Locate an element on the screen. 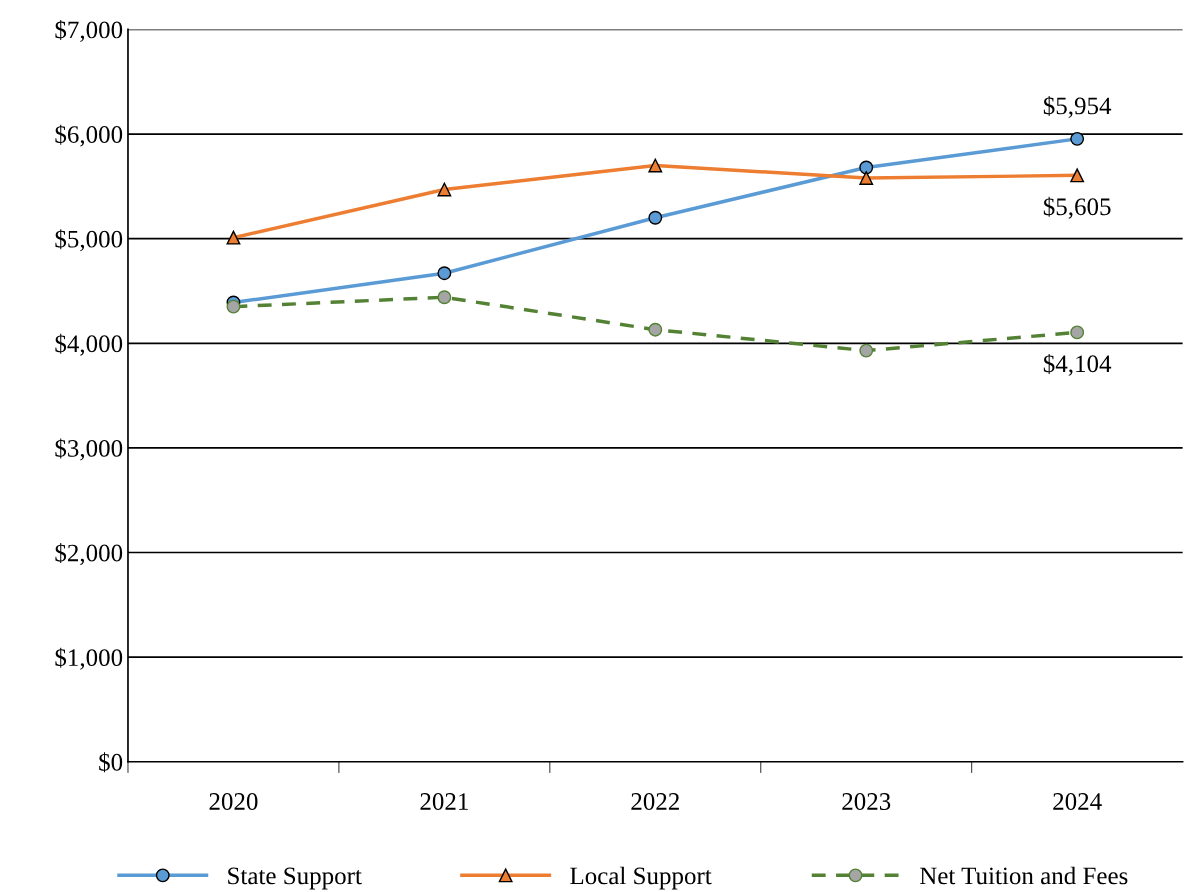 Image resolution: width=1185 pixels, height=892 pixels. x-tick-label: 2022 is located at coordinates (655, 801).